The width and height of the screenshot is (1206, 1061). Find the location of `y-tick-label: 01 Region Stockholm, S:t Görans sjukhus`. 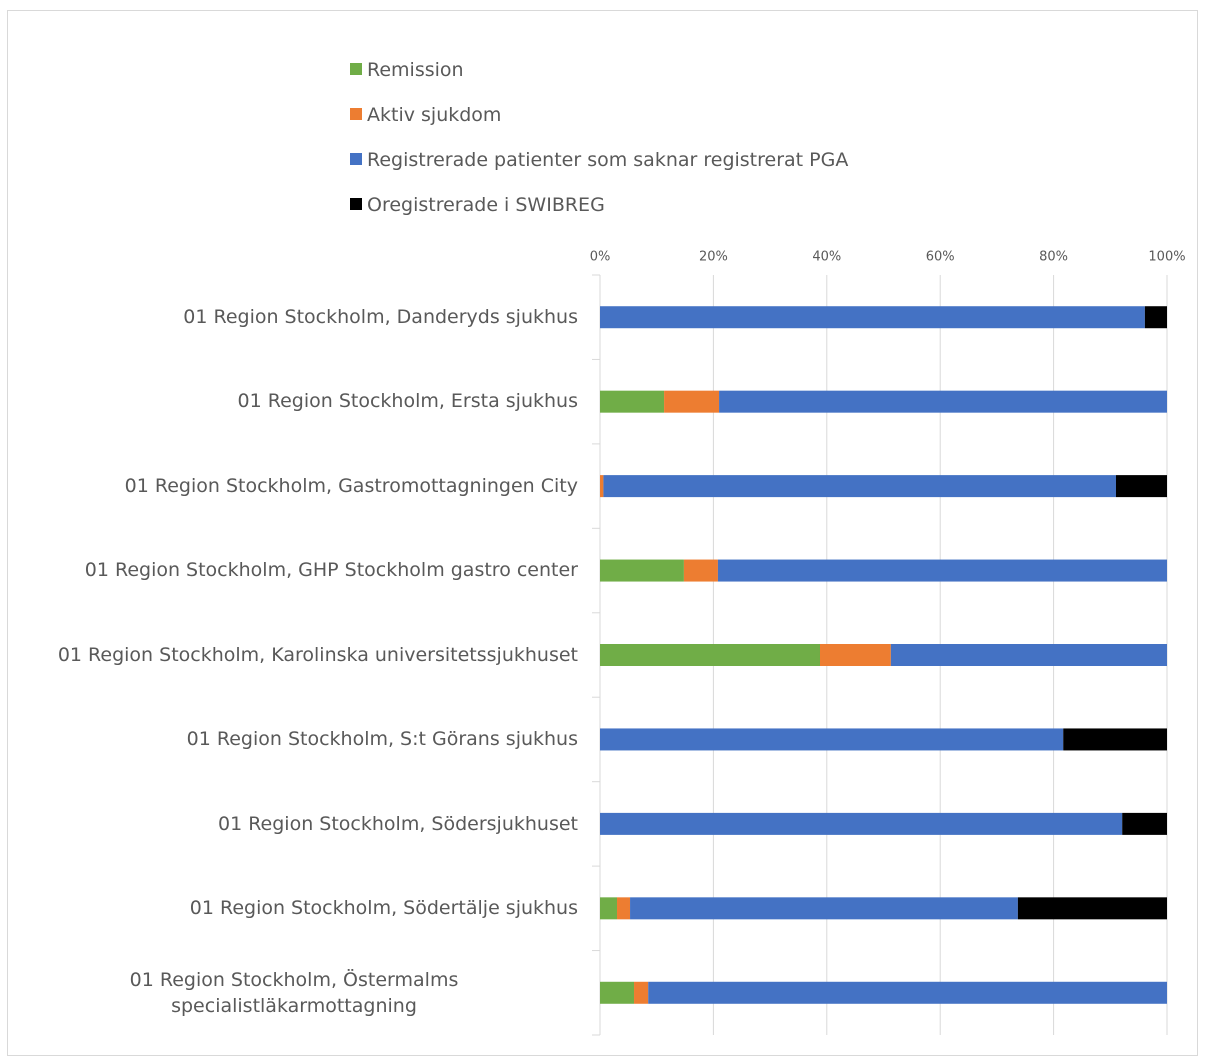

y-tick-label: 01 Region Stockholm, S:t Görans sjukhus is located at coordinates (294, 739).